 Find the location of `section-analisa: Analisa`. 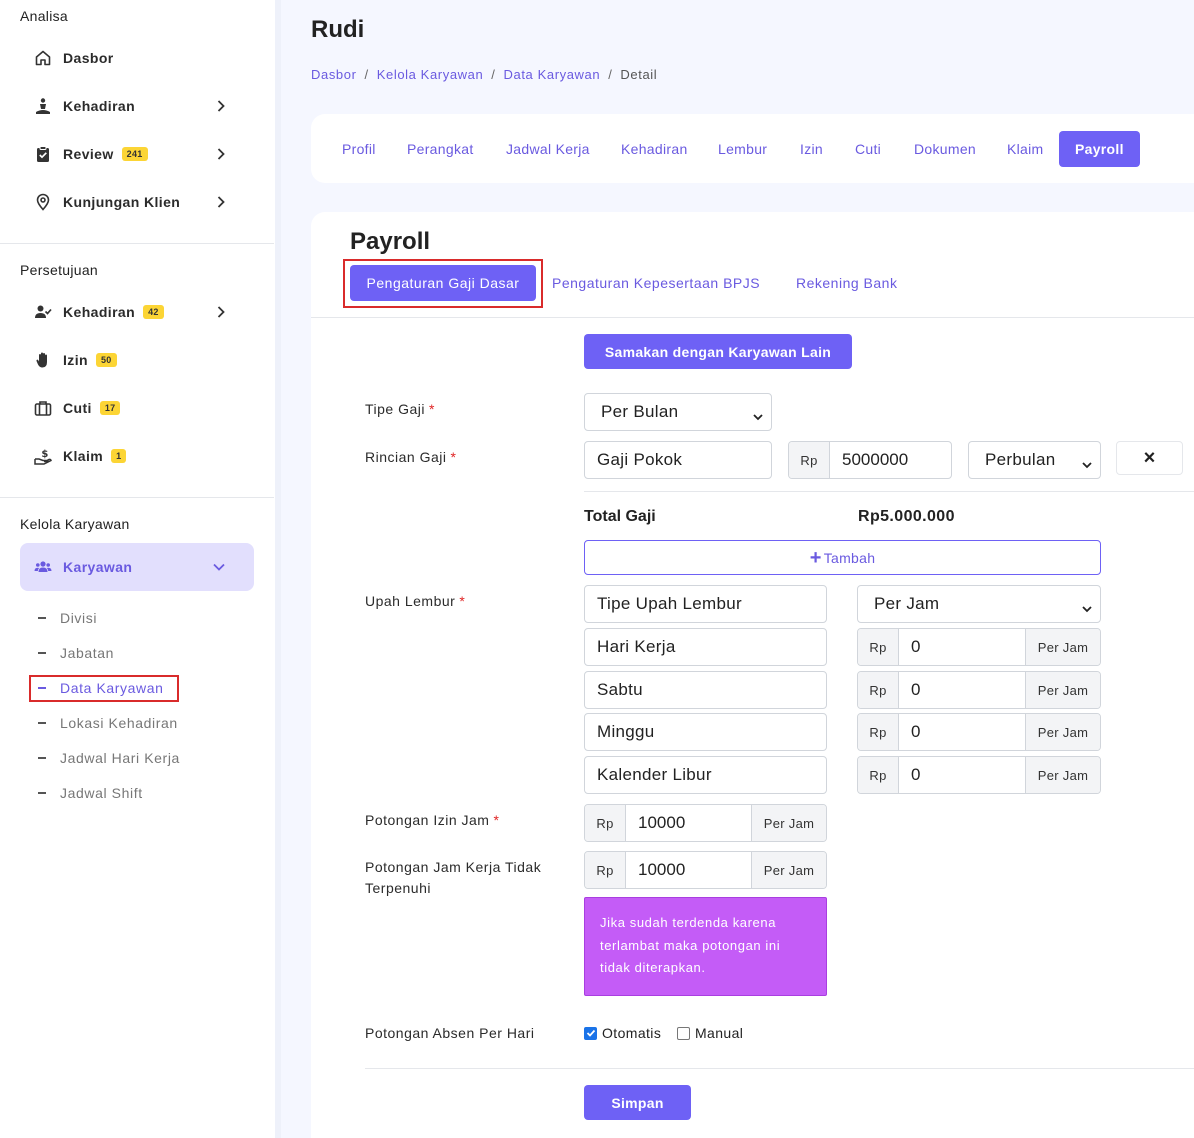

section-analisa: Analisa is located at coordinates (44, 16).